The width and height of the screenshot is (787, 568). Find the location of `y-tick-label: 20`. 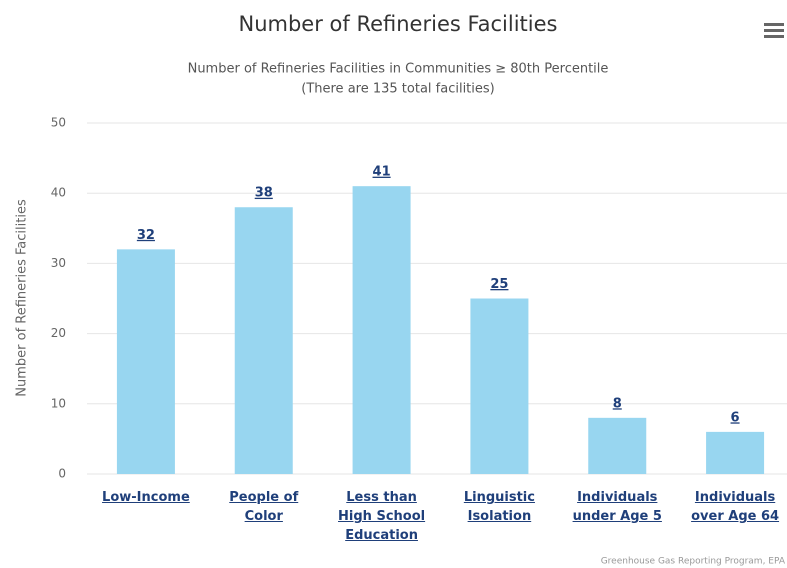

y-tick-label: 20 is located at coordinates (58, 333).